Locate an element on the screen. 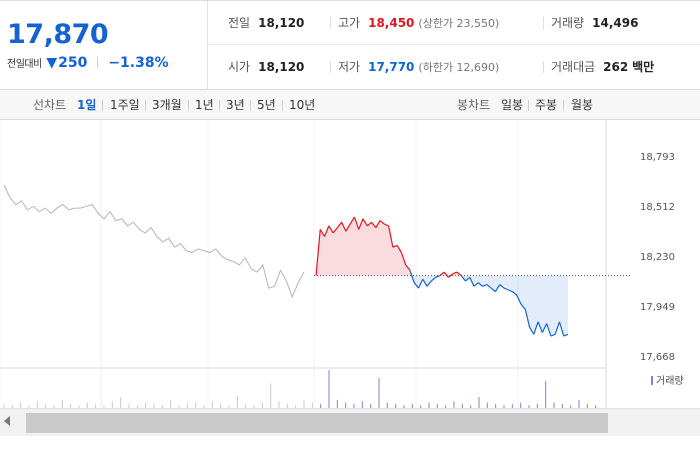  scroll-left-arrow-icon is located at coordinates (7, 421).